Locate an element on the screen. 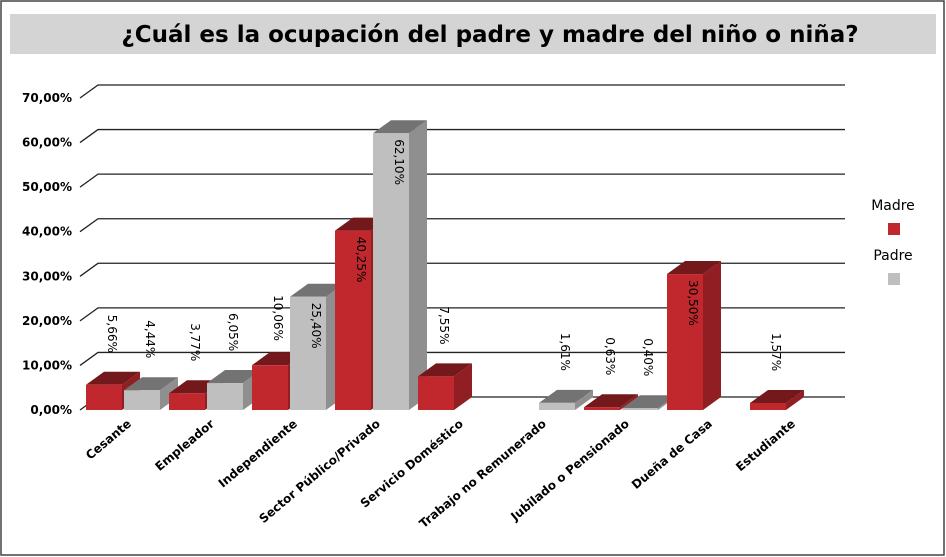 This screenshot has height=557, width=946. value-label: 30,50% is located at coordinates (693, 303).